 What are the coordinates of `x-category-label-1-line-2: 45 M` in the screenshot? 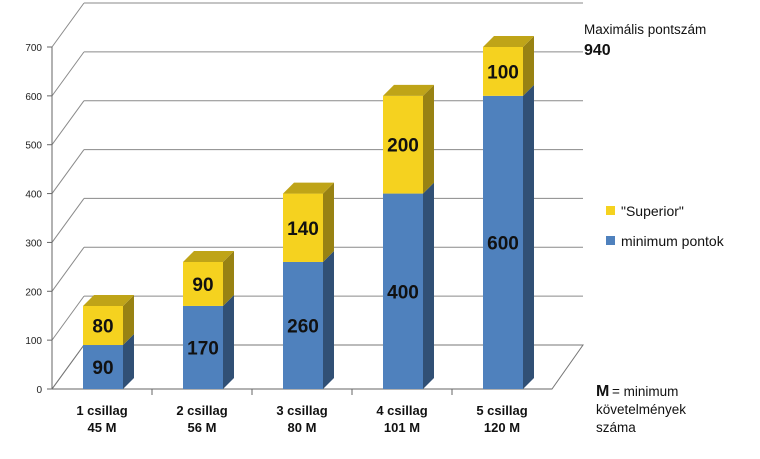 It's located at (102, 427).